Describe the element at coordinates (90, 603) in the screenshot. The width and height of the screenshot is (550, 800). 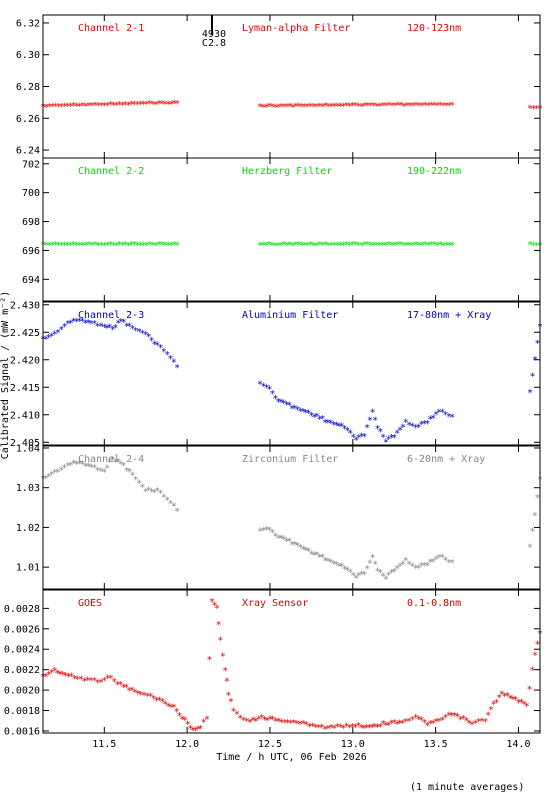
I see `channel-label: GOES` at that location.